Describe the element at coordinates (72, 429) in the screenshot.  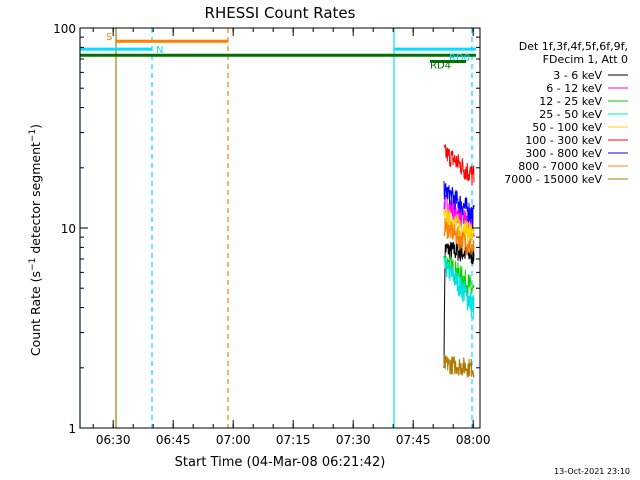
I see `y-tick-label-0: 1` at that location.